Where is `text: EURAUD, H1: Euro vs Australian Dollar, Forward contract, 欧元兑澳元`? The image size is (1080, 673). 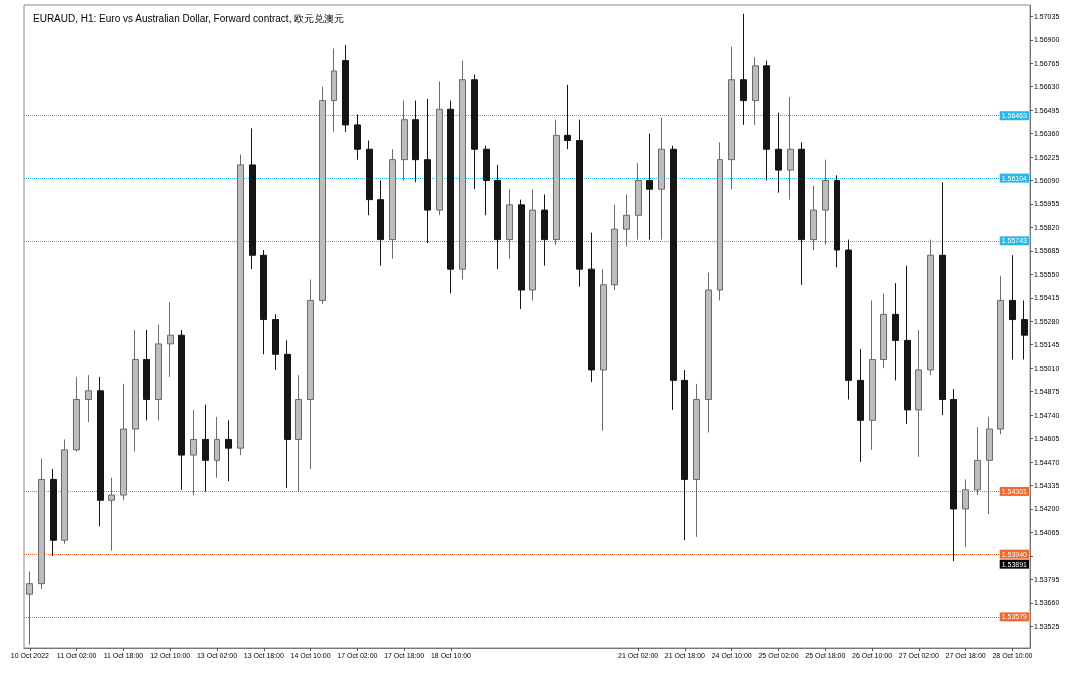
text: EURAUD, H1: Euro vs Australian Dollar, Forward contract, 欧元兑澳元 is located at coordinates (189, 18).